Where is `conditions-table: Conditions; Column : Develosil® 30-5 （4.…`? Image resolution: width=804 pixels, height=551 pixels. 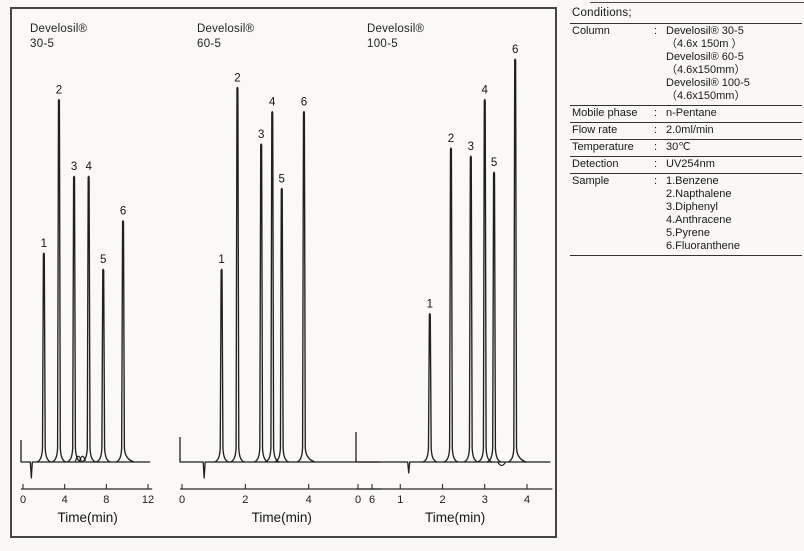
conditions-table: Conditions; Column : Develosil® 30-5 （4.… is located at coordinates (686, 130).